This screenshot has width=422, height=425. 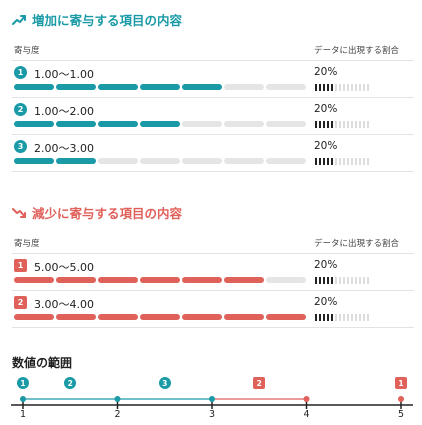 I want to click on decrease-item-badge: 1, so click(x=20, y=265).